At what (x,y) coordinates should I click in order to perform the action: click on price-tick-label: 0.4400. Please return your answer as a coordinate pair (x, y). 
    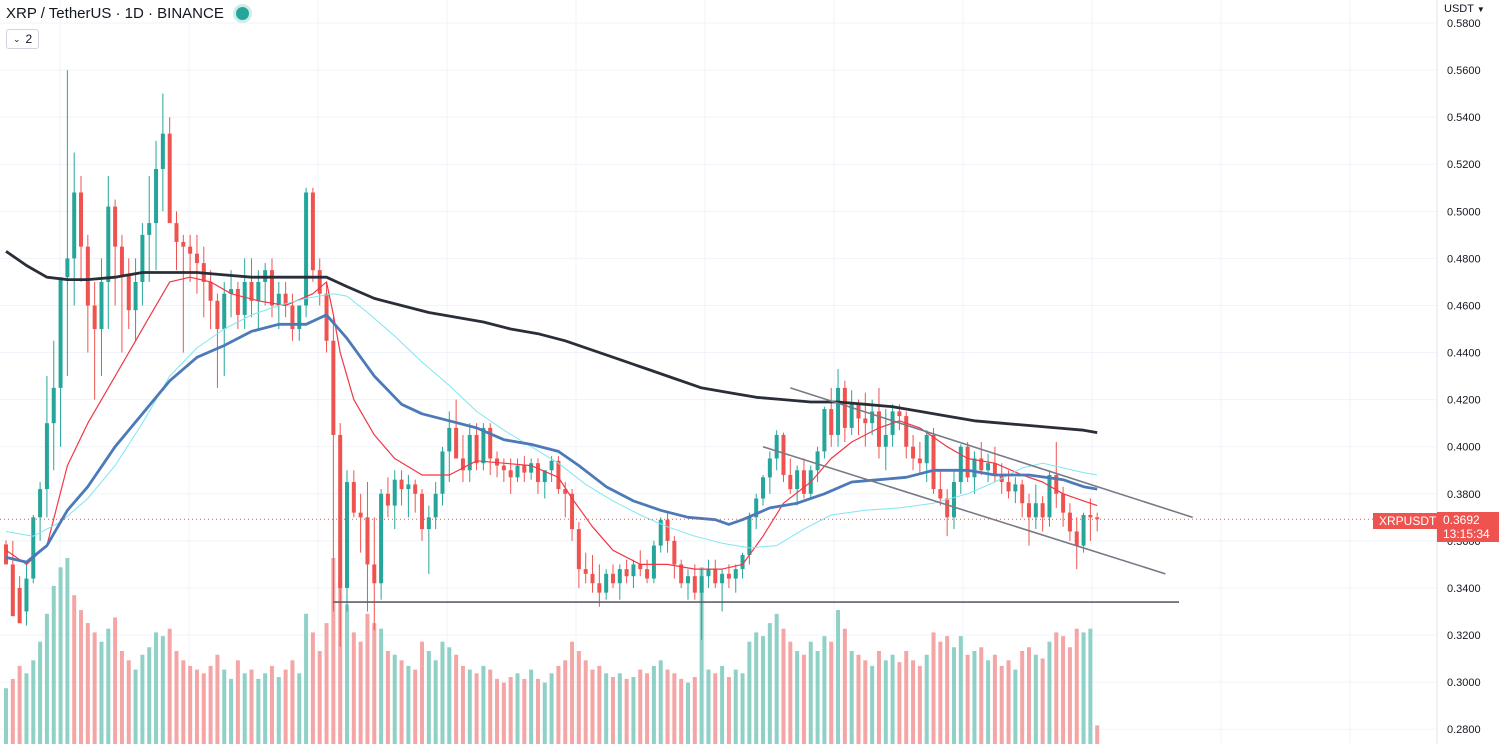
    Looking at the image, I should click on (1464, 354).